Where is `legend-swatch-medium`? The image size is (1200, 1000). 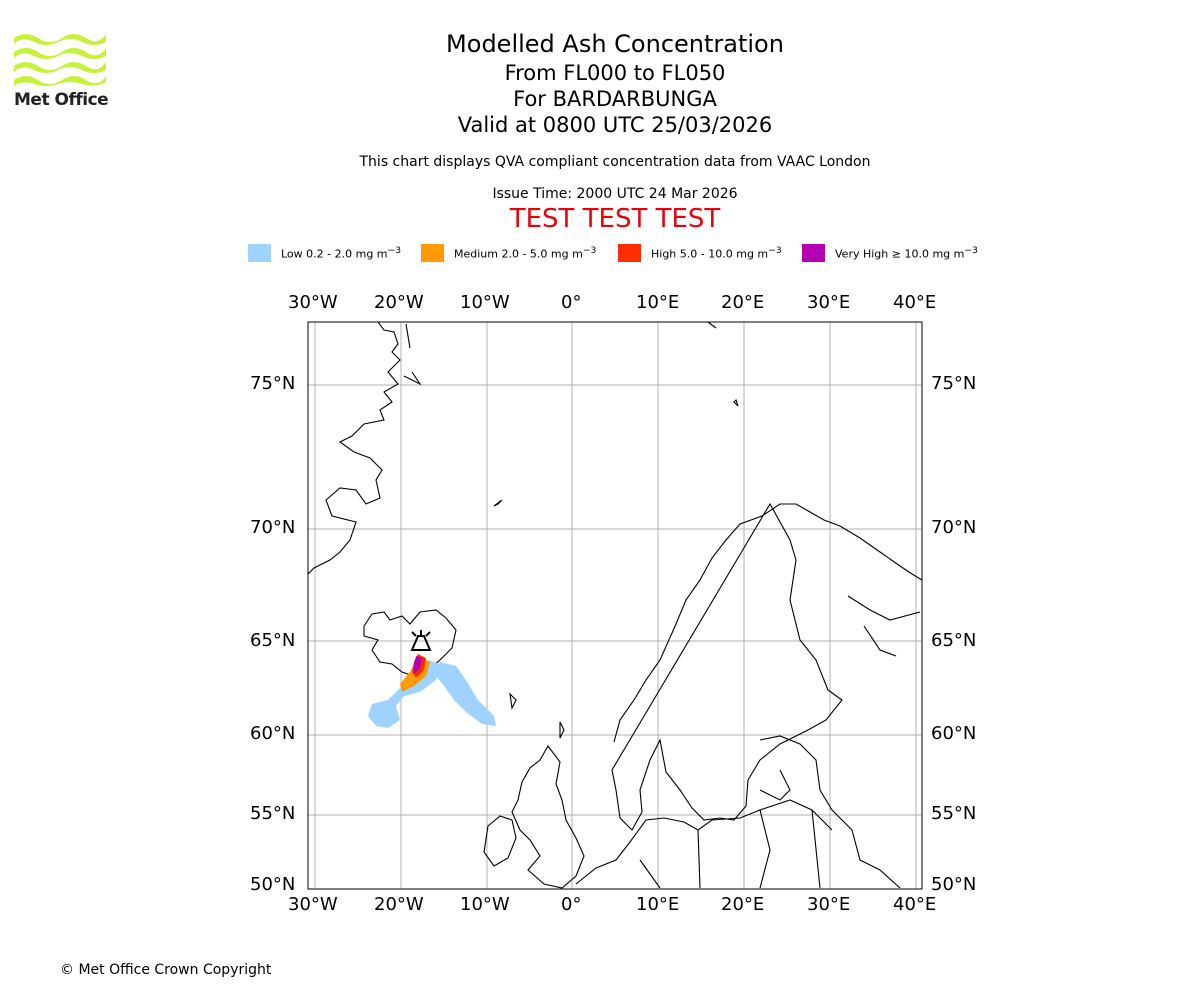
legend-swatch-medium is located at coordinates (432, 253).